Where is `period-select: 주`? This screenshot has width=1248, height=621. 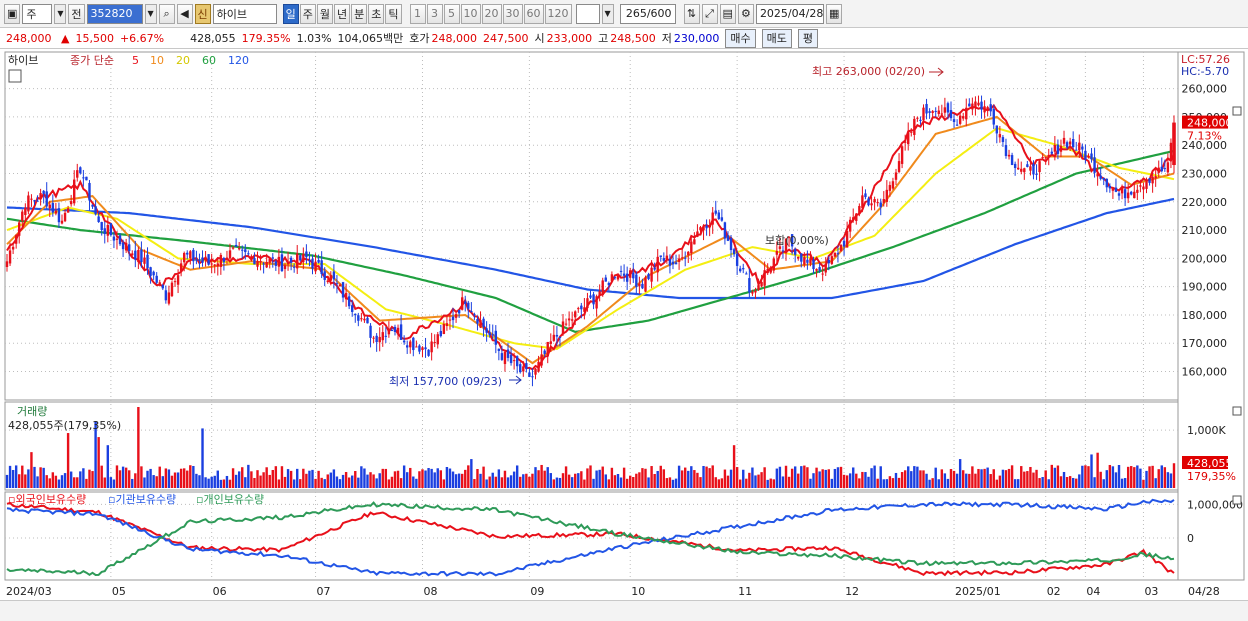 period-select: 주 is located at coordinates (37, 13).